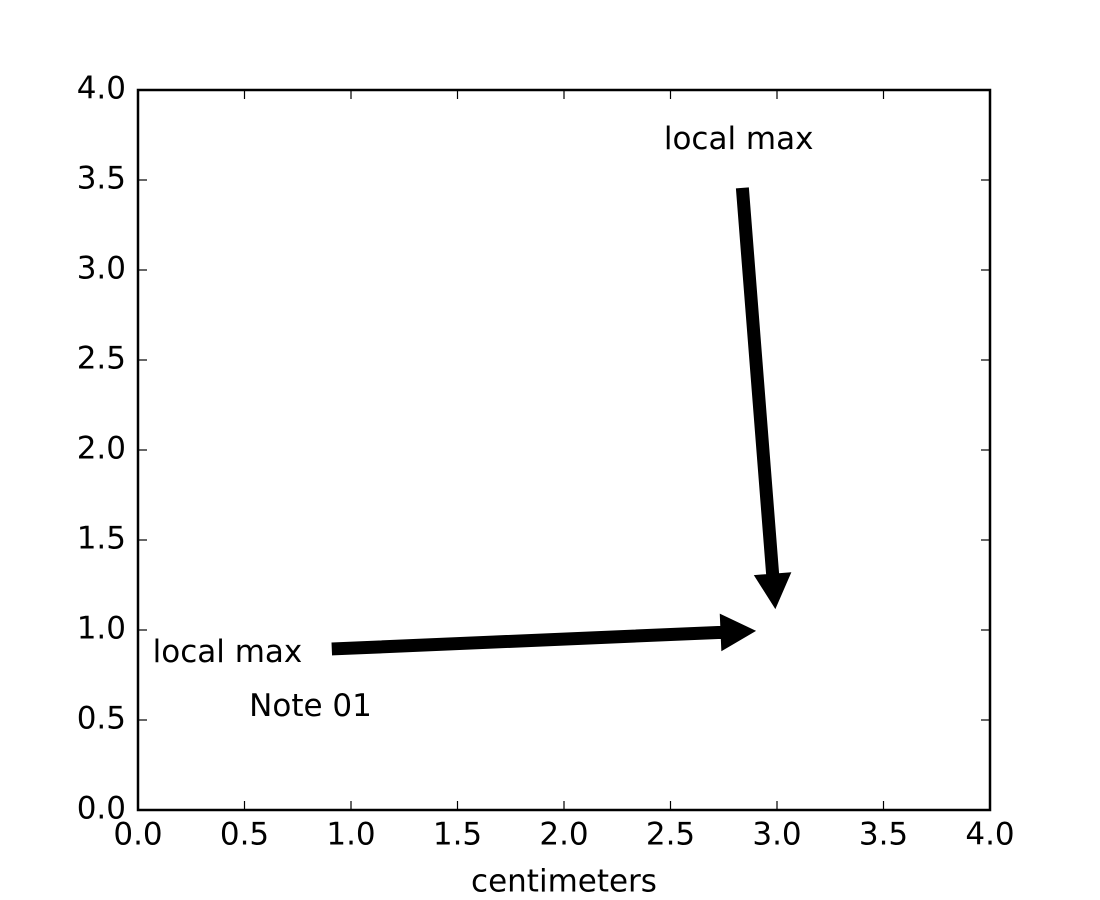 The height and width of the screenshot is (900, 1100). I want to click on x-tick-label: 4.0, so click(989, 835).